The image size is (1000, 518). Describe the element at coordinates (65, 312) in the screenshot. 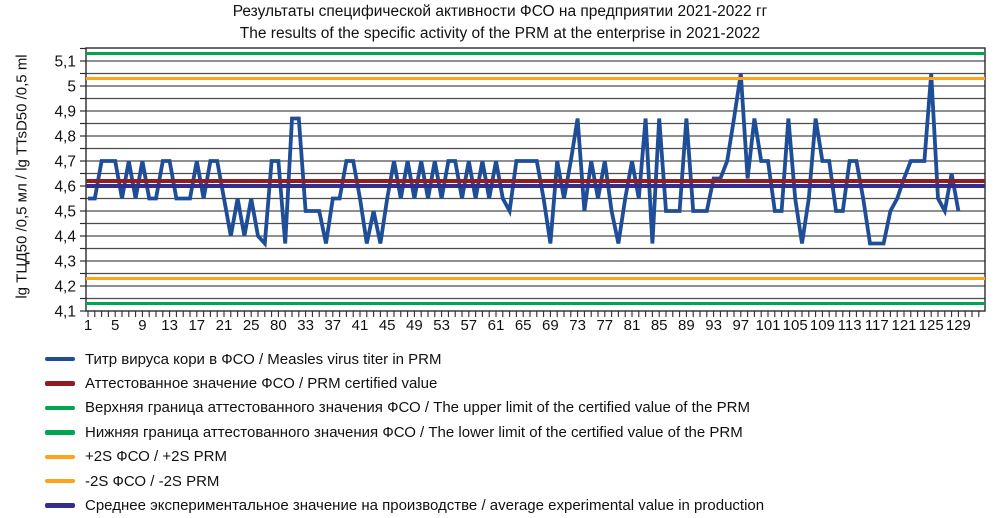

I see `y-tick-label: 4,1` at that location.